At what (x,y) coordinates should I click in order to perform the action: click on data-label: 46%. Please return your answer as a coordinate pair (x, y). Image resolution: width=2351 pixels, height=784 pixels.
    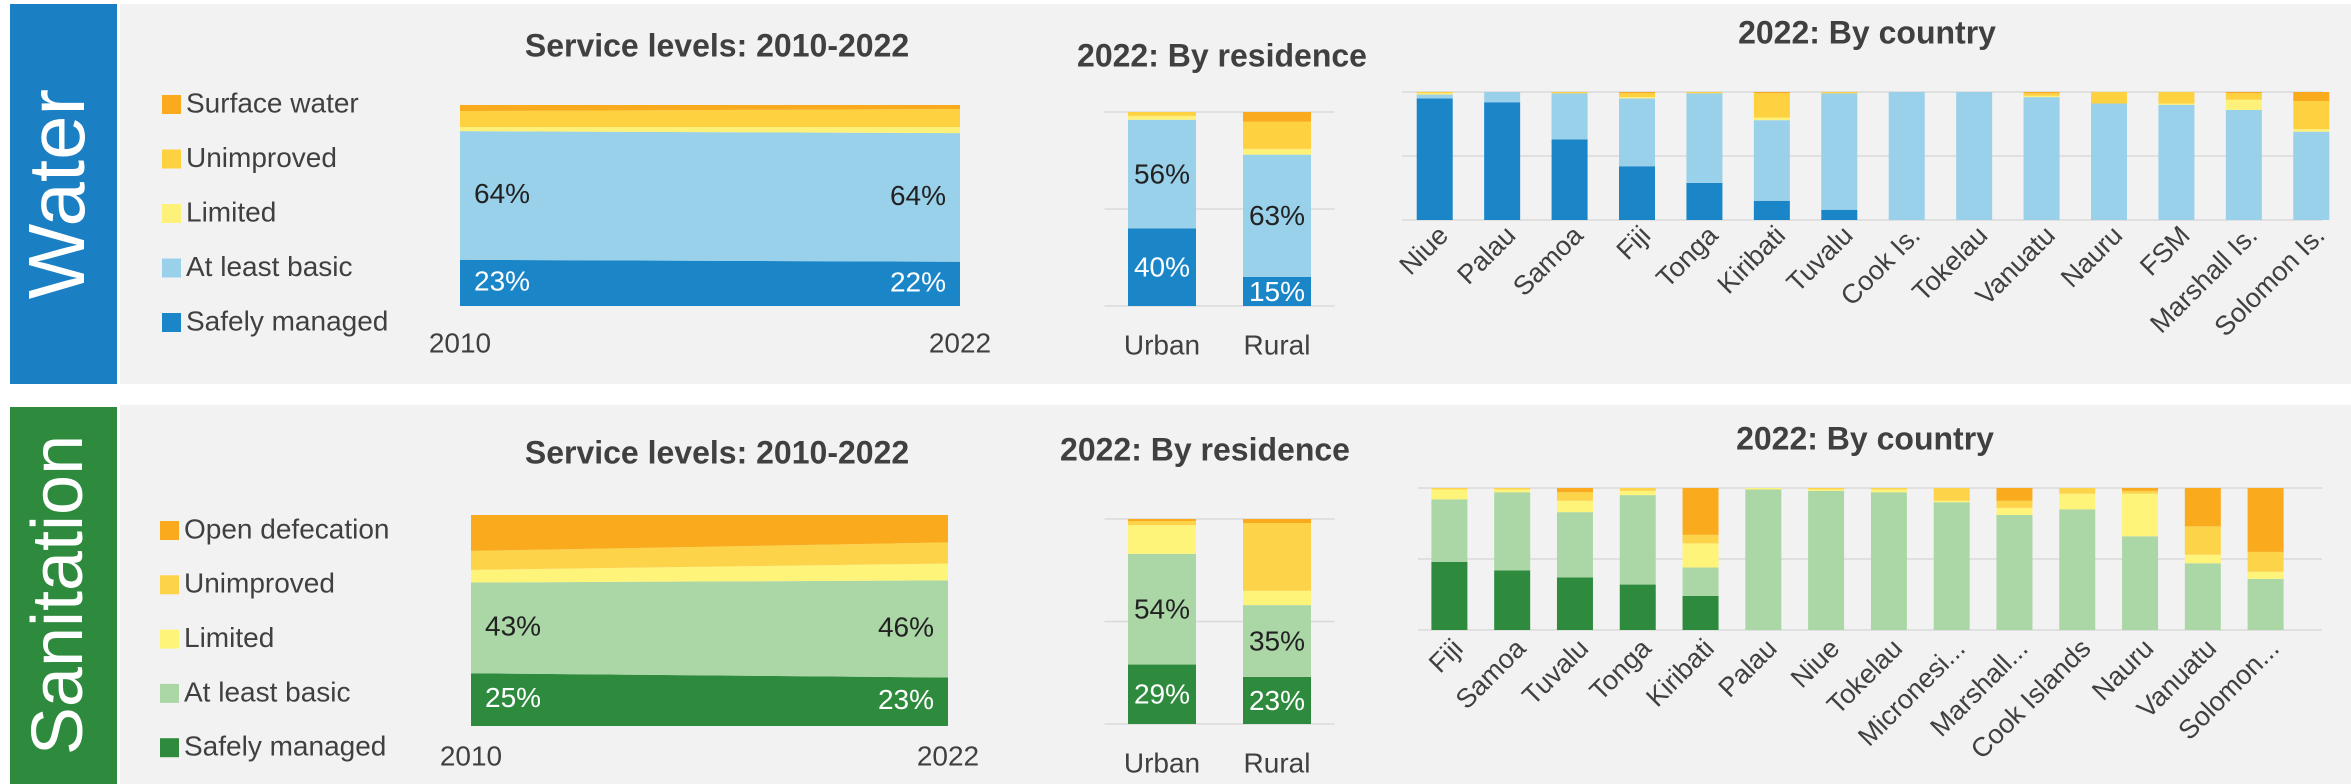
    Looking at the image, I should click on (906, 626).